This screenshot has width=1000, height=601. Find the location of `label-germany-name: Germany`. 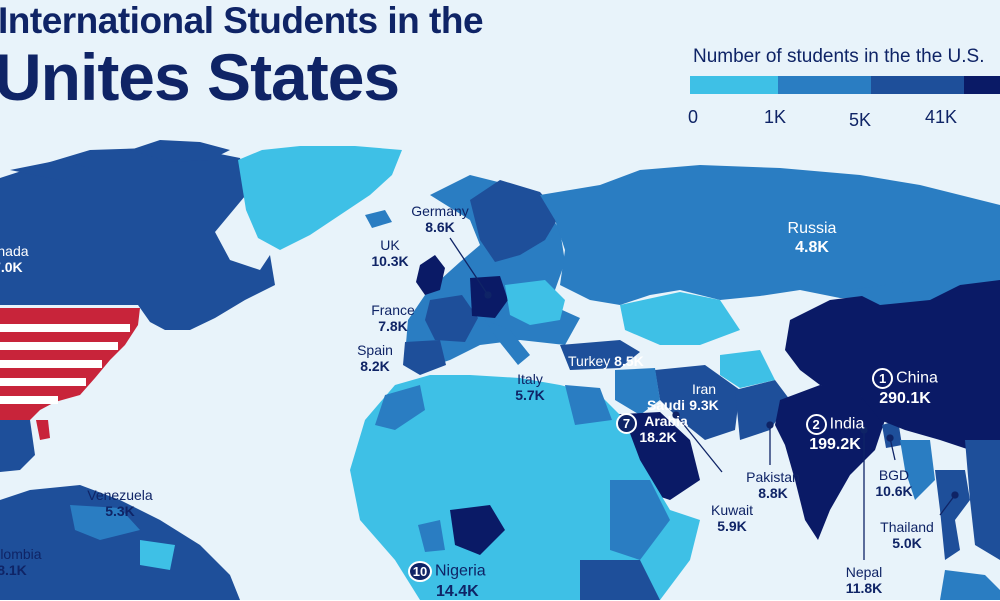

label-germany-name: Germany is located at coordinates (440, 211).